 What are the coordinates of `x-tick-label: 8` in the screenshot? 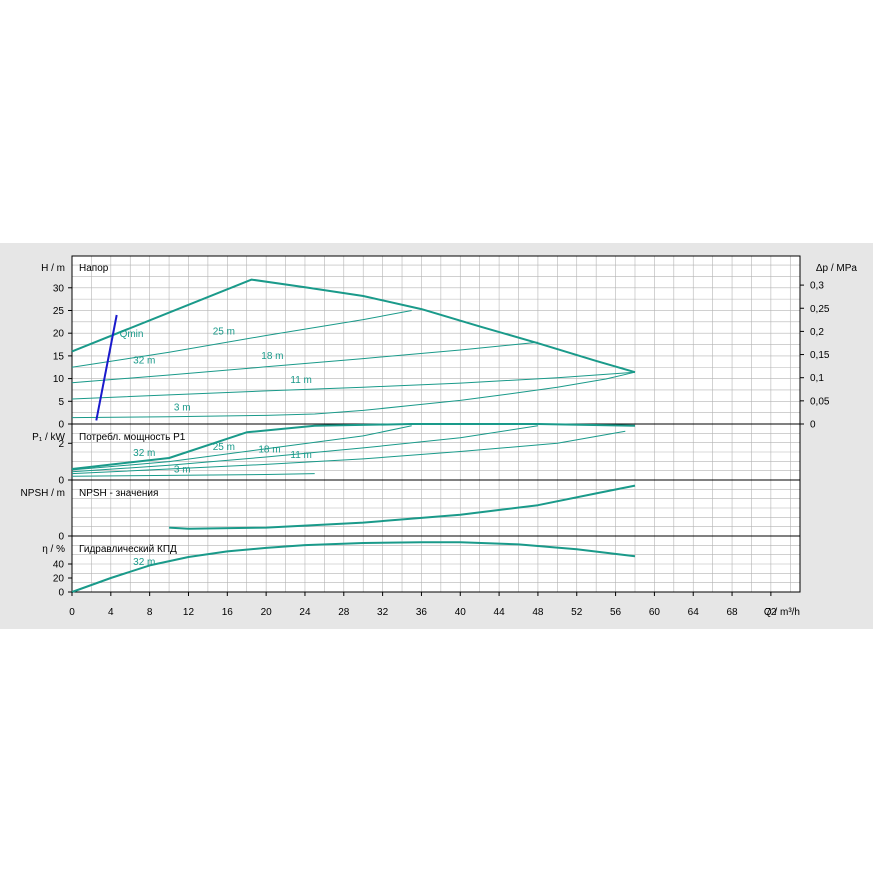 It's located at (150, 612).